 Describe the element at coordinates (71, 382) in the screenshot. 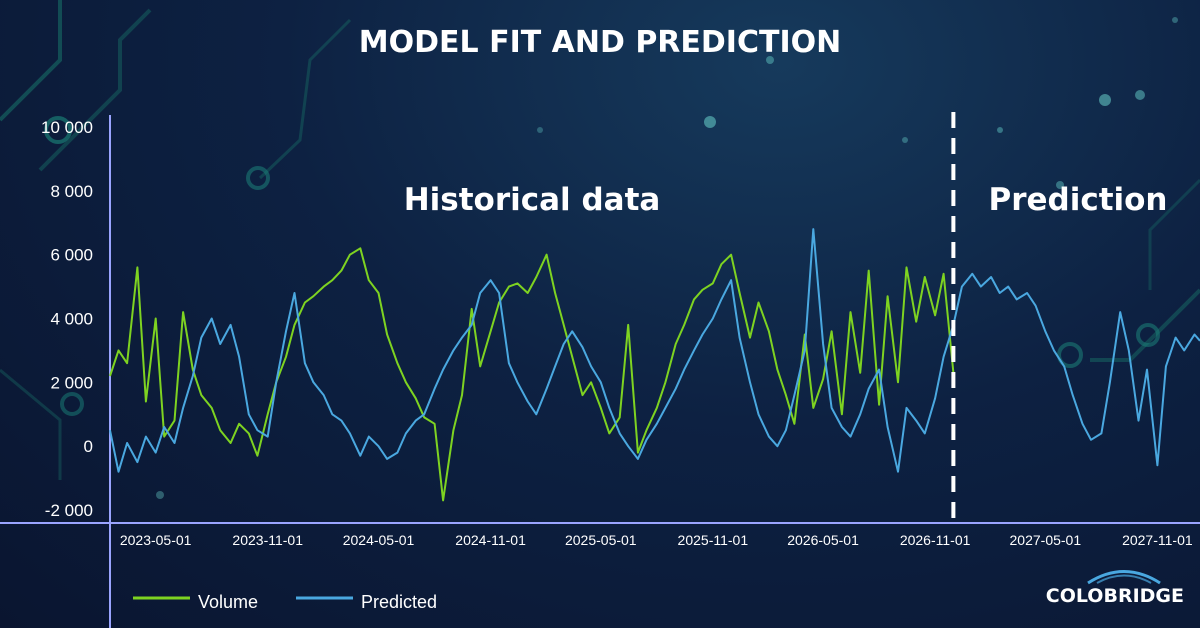

I see `y-tick-label: 2 000` at that location.